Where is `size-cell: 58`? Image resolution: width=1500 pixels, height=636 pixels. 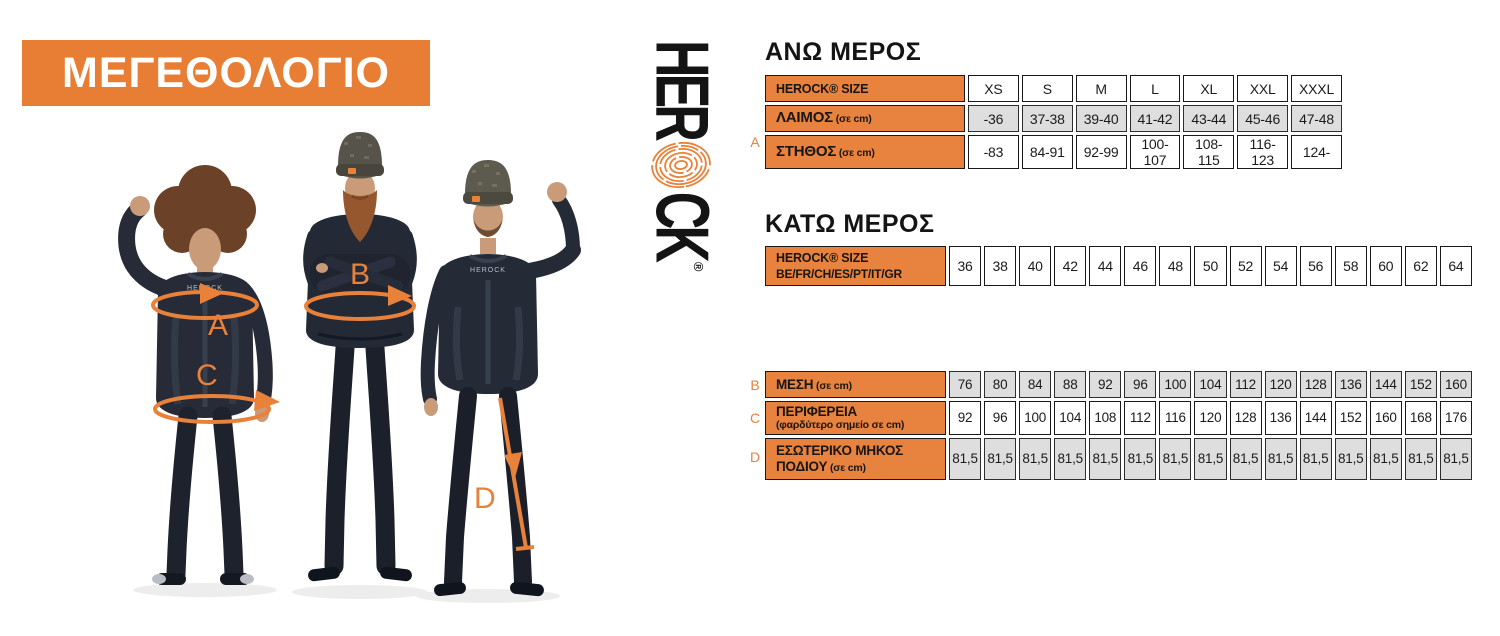 size-cell: 58 is located at coordinates (1350, 266).